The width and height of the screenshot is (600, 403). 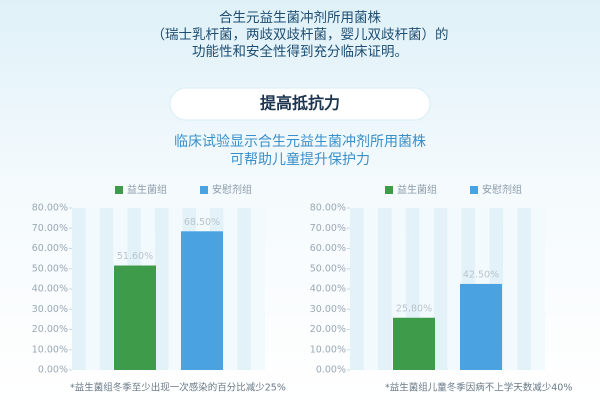 I want to click on heading: 提高抵抗力, so click(x=300, y=103).